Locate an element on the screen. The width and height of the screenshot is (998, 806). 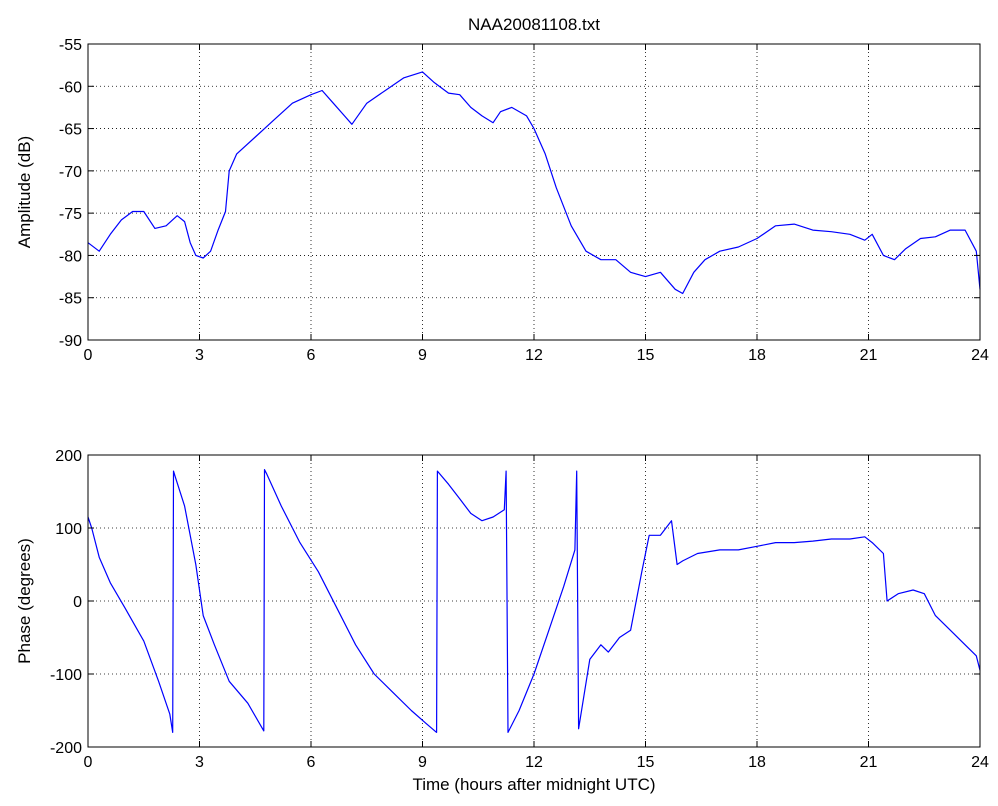
y-tick-label: 200 is located at coordinates (68, 456).